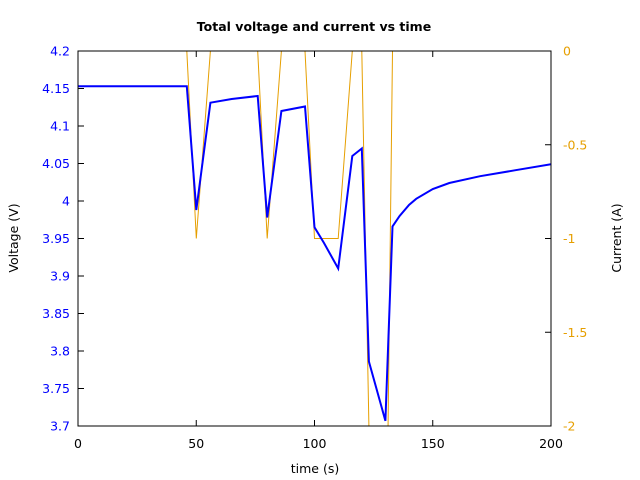 This screenshot has width=640, height=480. I want to click on y-axis-right: 0 -0.5 -1 -1.5 -2, so click(566, 239).